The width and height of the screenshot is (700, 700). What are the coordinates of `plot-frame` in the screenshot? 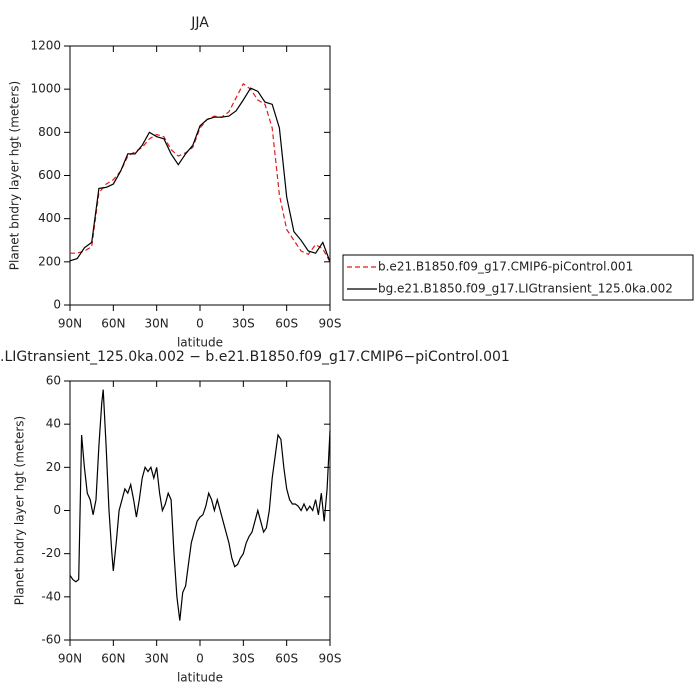 It's located at (200, 175).